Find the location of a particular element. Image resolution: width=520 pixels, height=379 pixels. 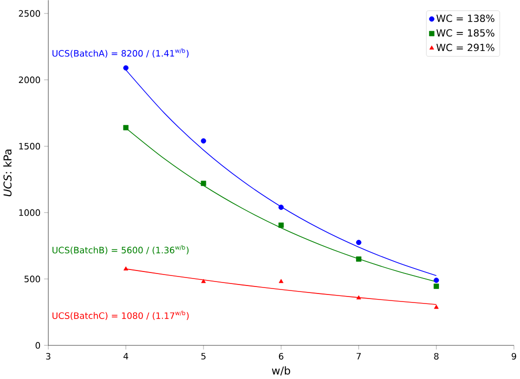

annotation: UCS(BatchC) = 1080 / (1.17$^{w/b}$) is located at coordinates (120, 315).